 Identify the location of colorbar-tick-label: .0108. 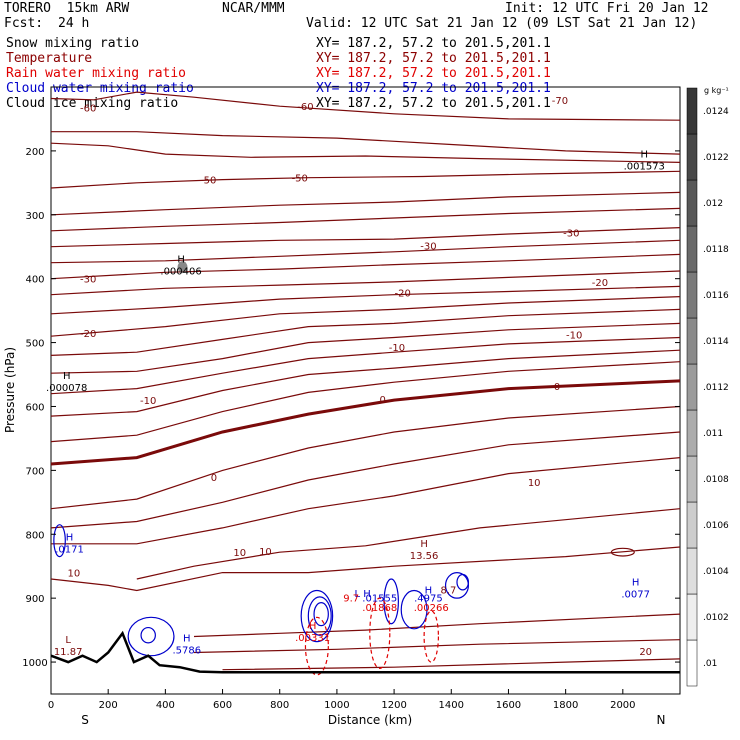
(716, 480).